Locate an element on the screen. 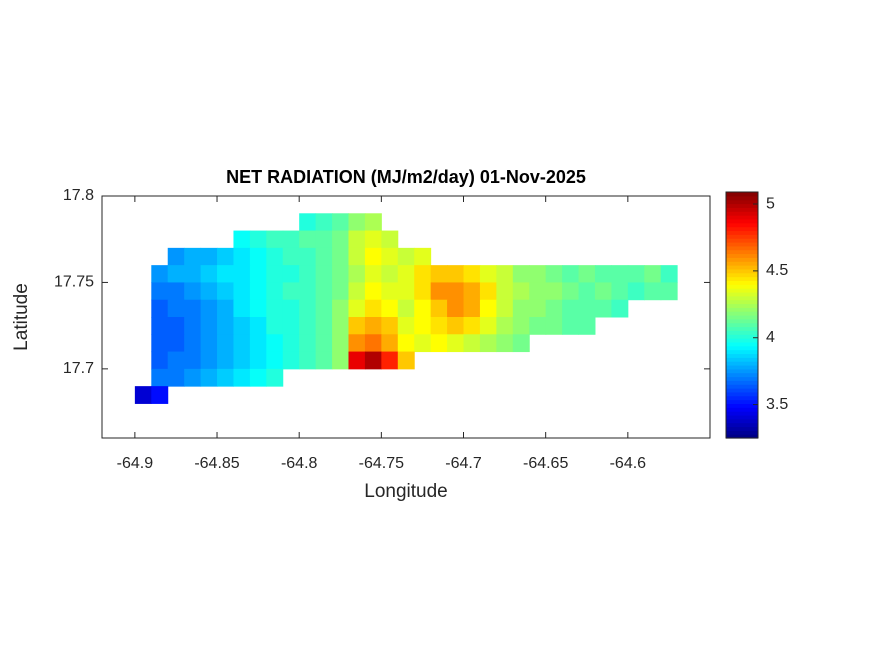  colorbar-tick-label: 5 is located at coordinates (770, 203).